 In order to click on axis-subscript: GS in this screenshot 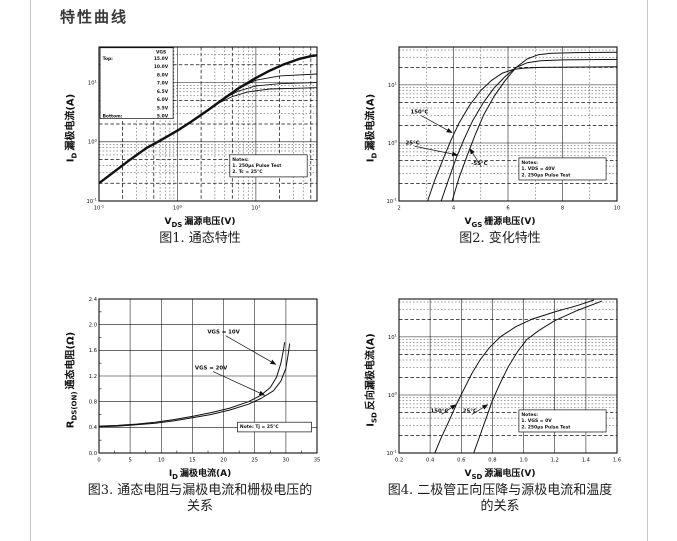, I will do `click(477, 224)`.